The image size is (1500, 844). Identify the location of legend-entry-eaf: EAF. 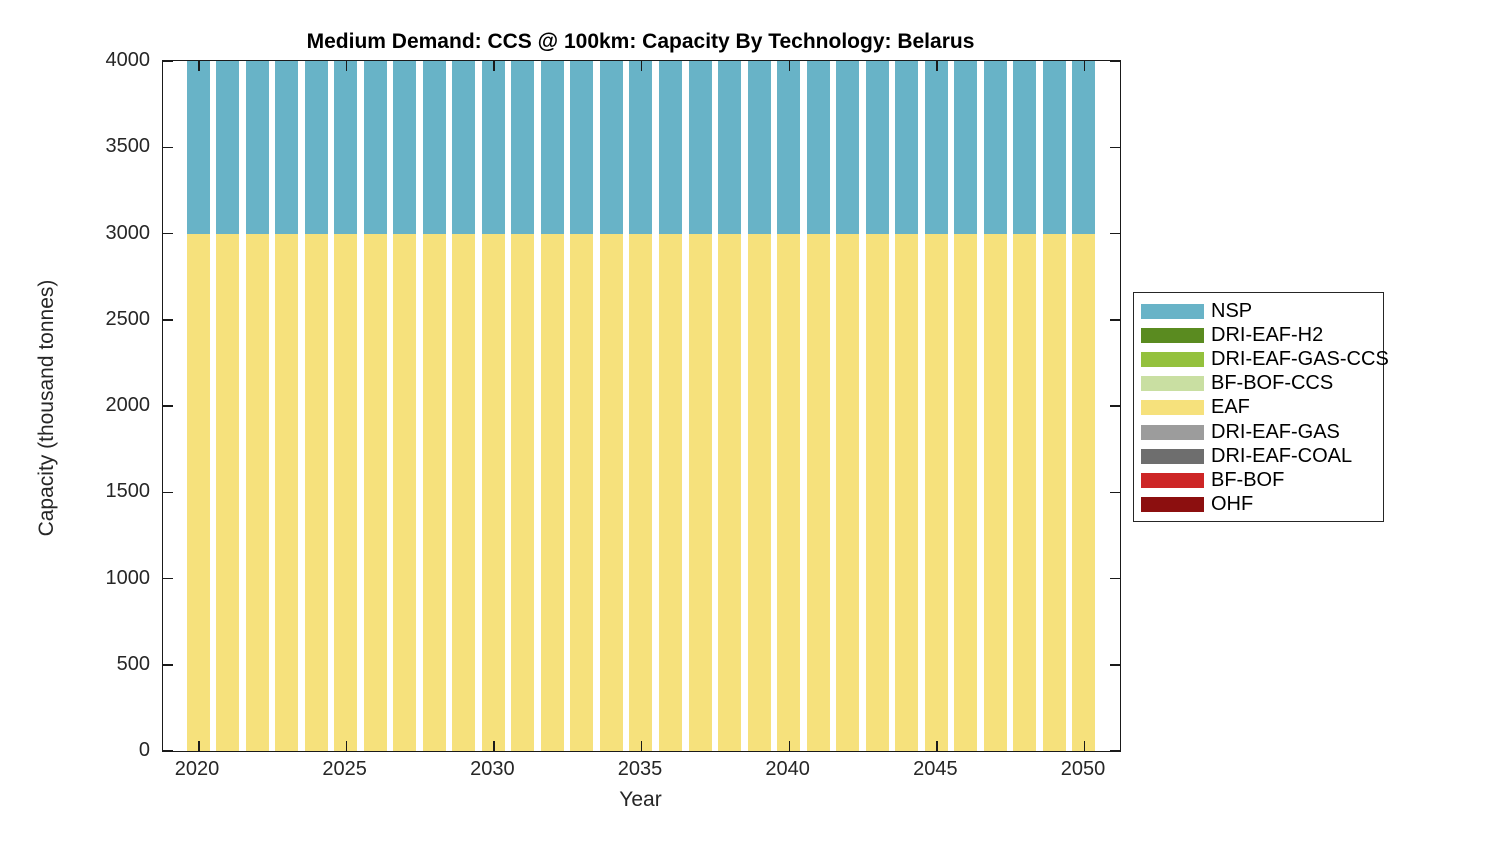
(1258, 408).